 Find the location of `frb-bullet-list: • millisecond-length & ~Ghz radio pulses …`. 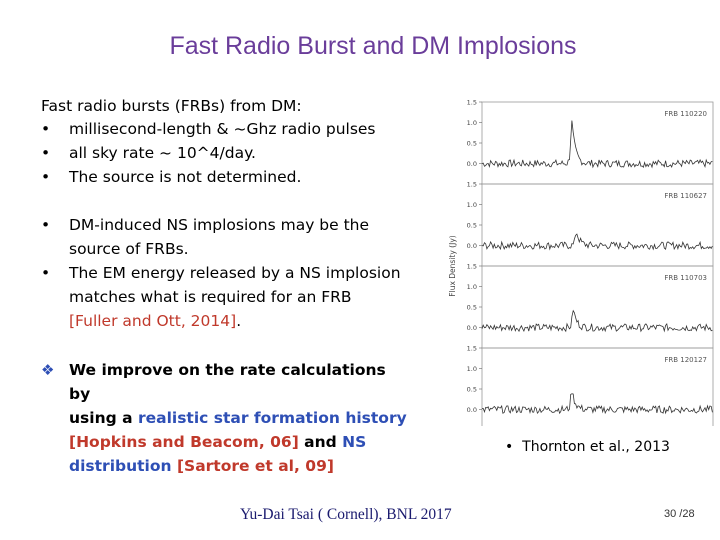

frb-bullet-list: • millisecond-length & ~Ghz radio pulses … is located at coordinates (208, 153).